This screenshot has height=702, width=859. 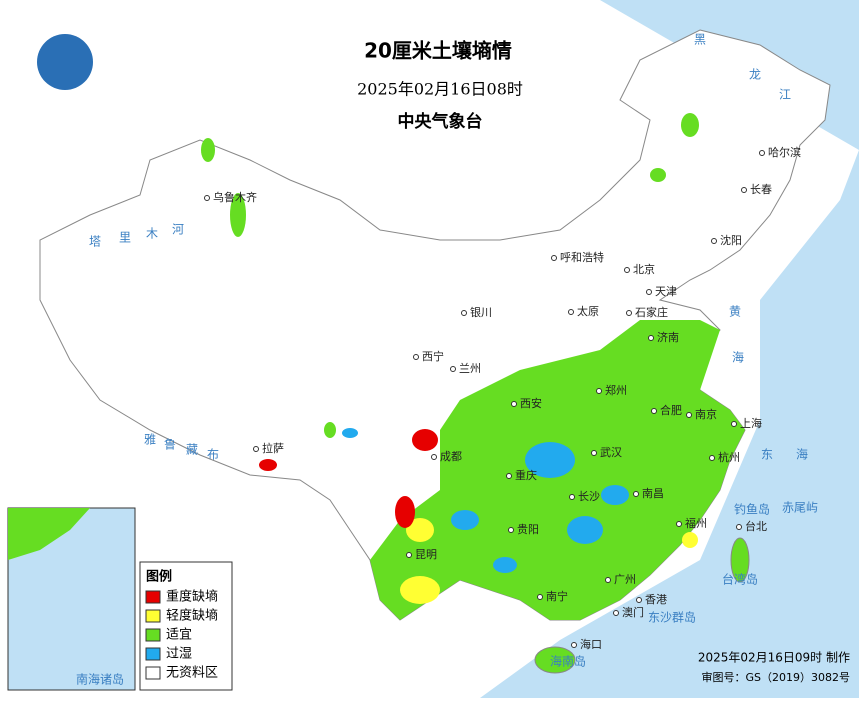 I want to click on city-label: 郑州, so click(x=616, y=390).